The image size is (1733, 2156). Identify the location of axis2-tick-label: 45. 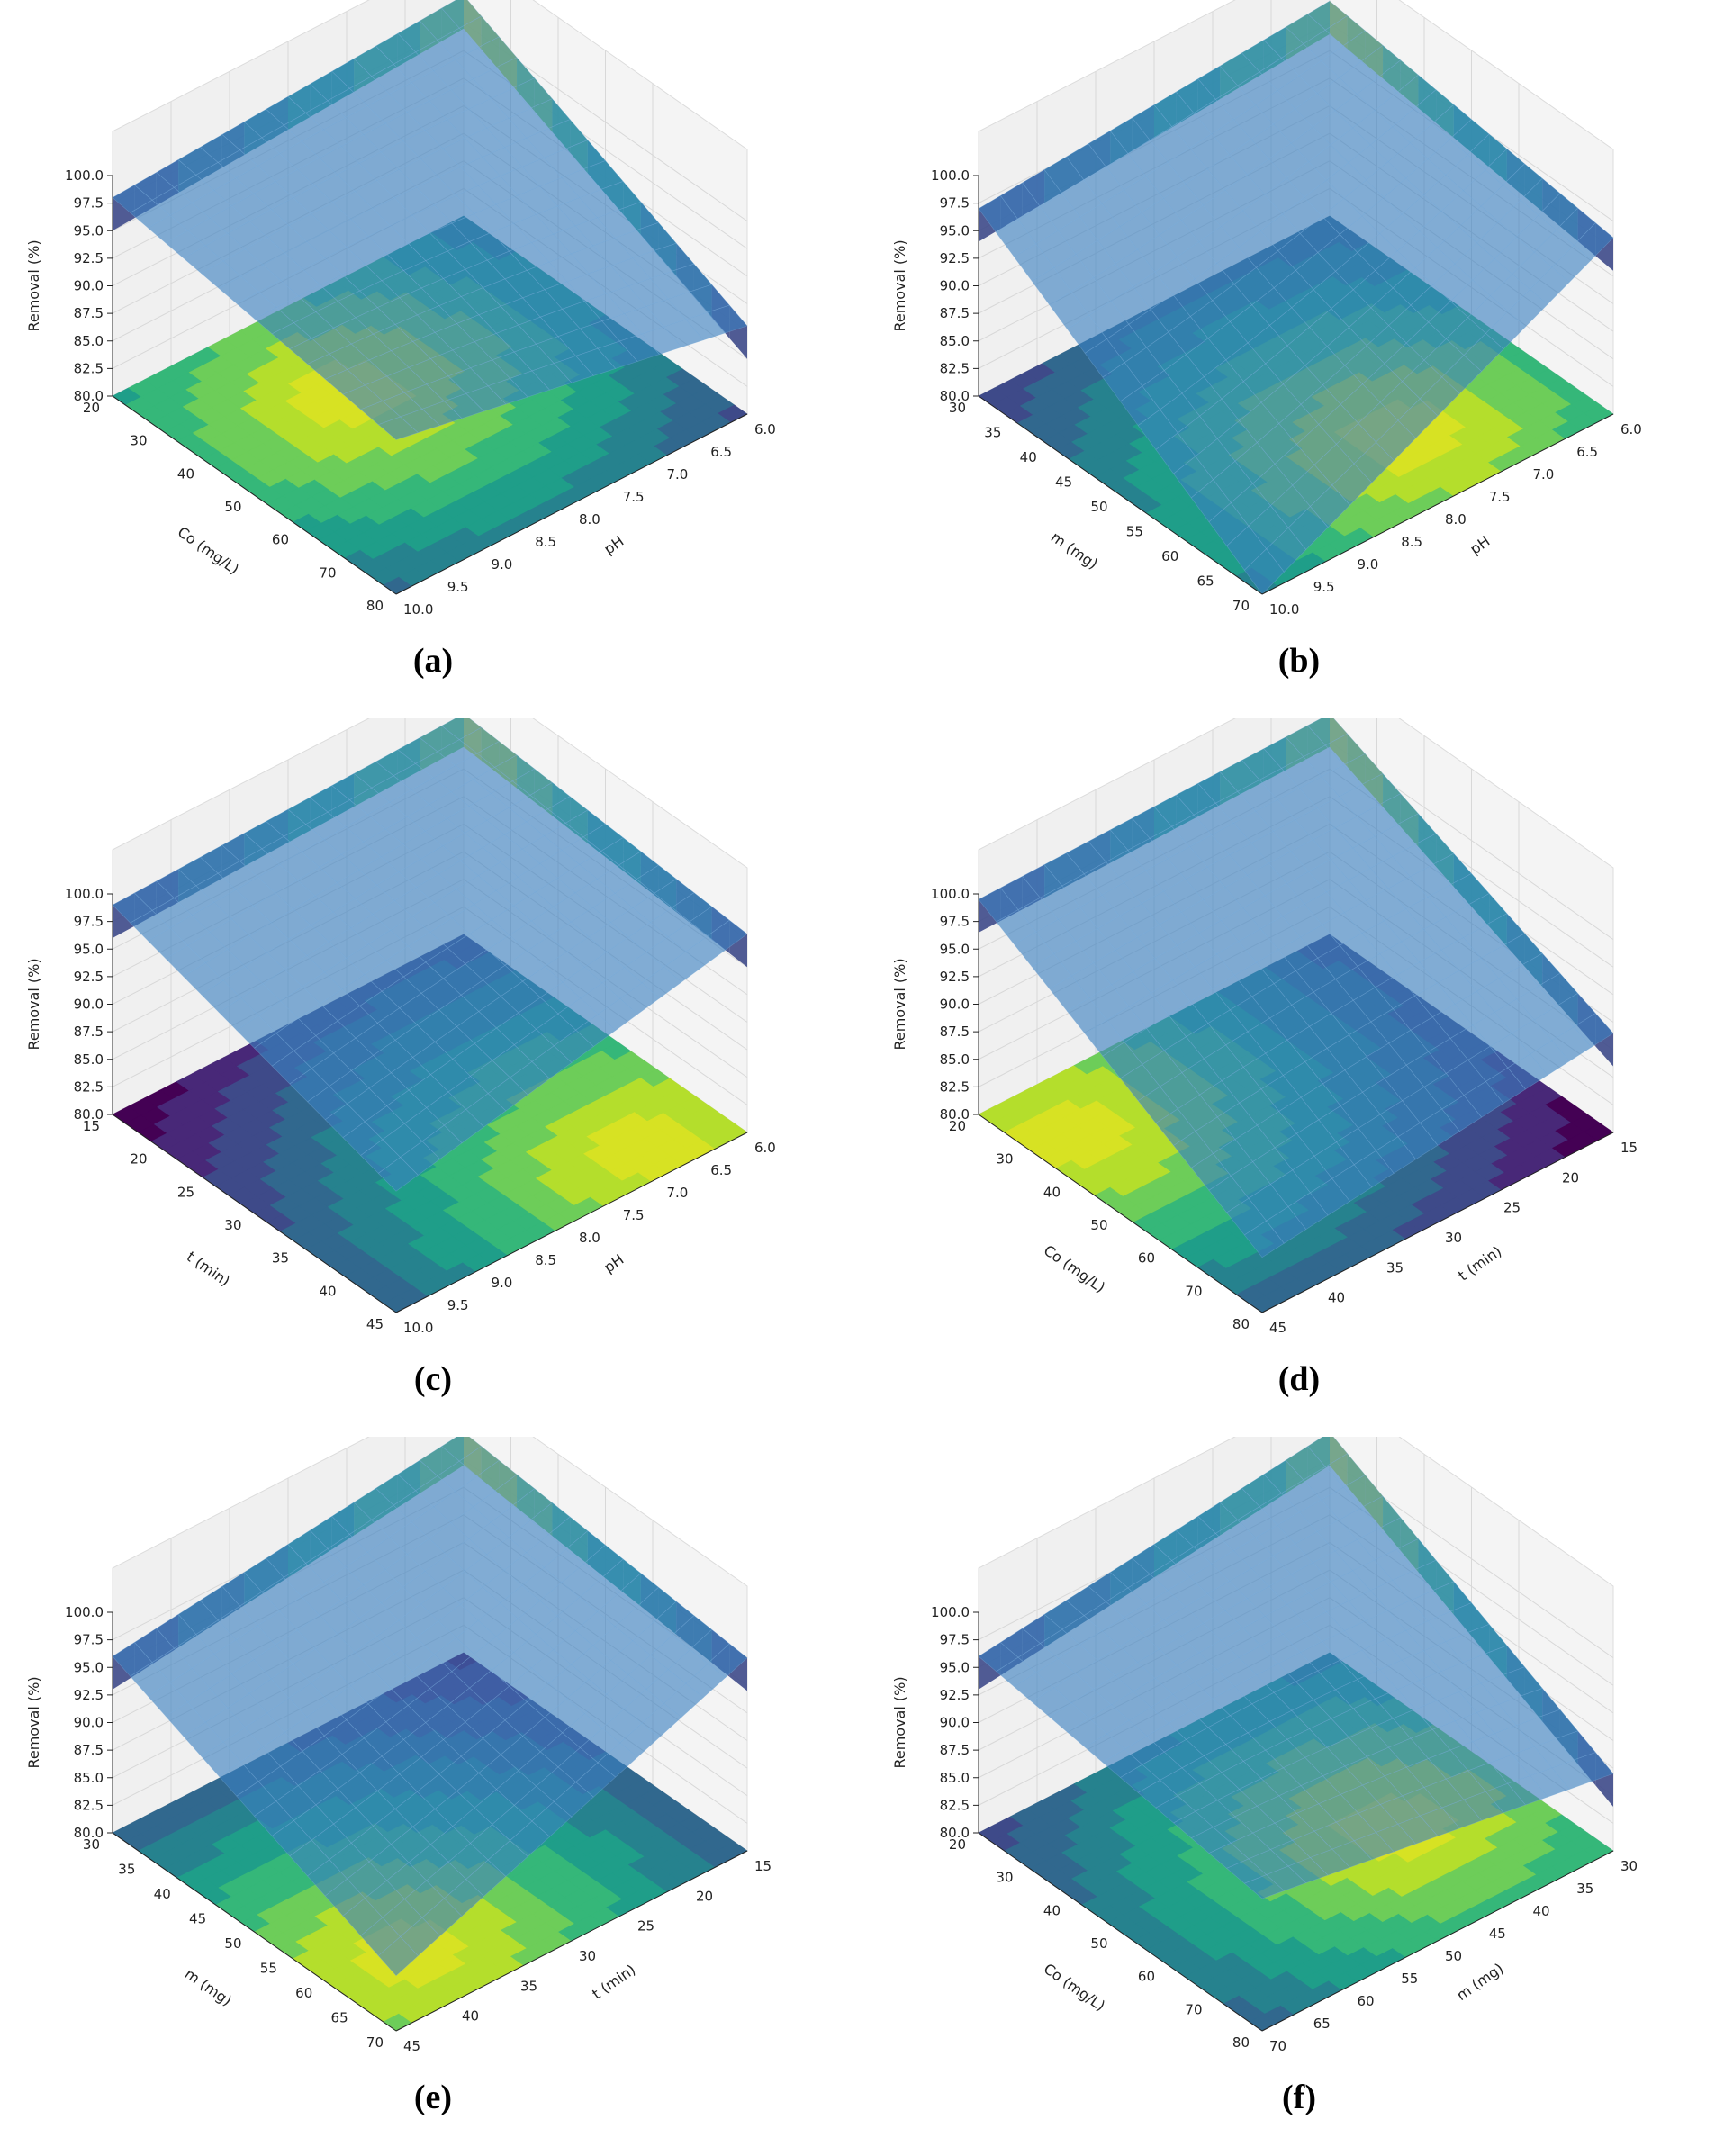
(411, 2046).